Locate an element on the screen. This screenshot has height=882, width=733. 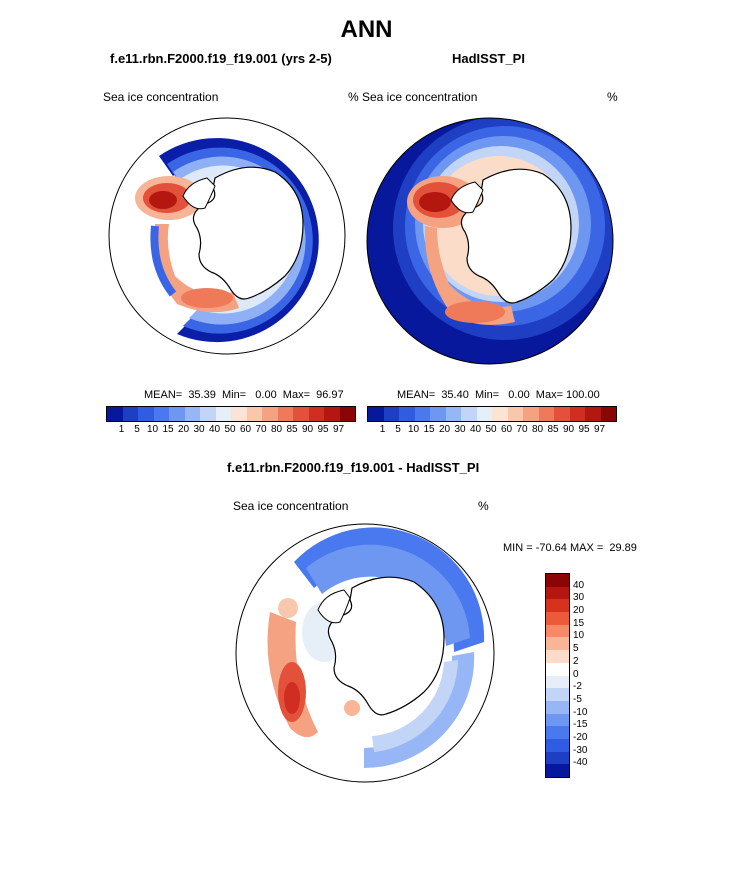
panel2-colorbar-tick-label: 20 is located at coordinates (444, 429).